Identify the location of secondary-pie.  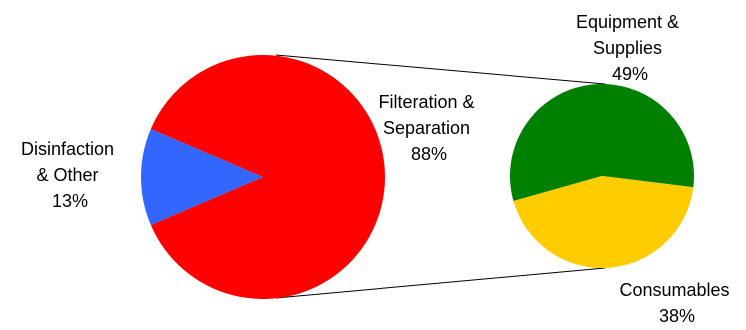
(601, 175).